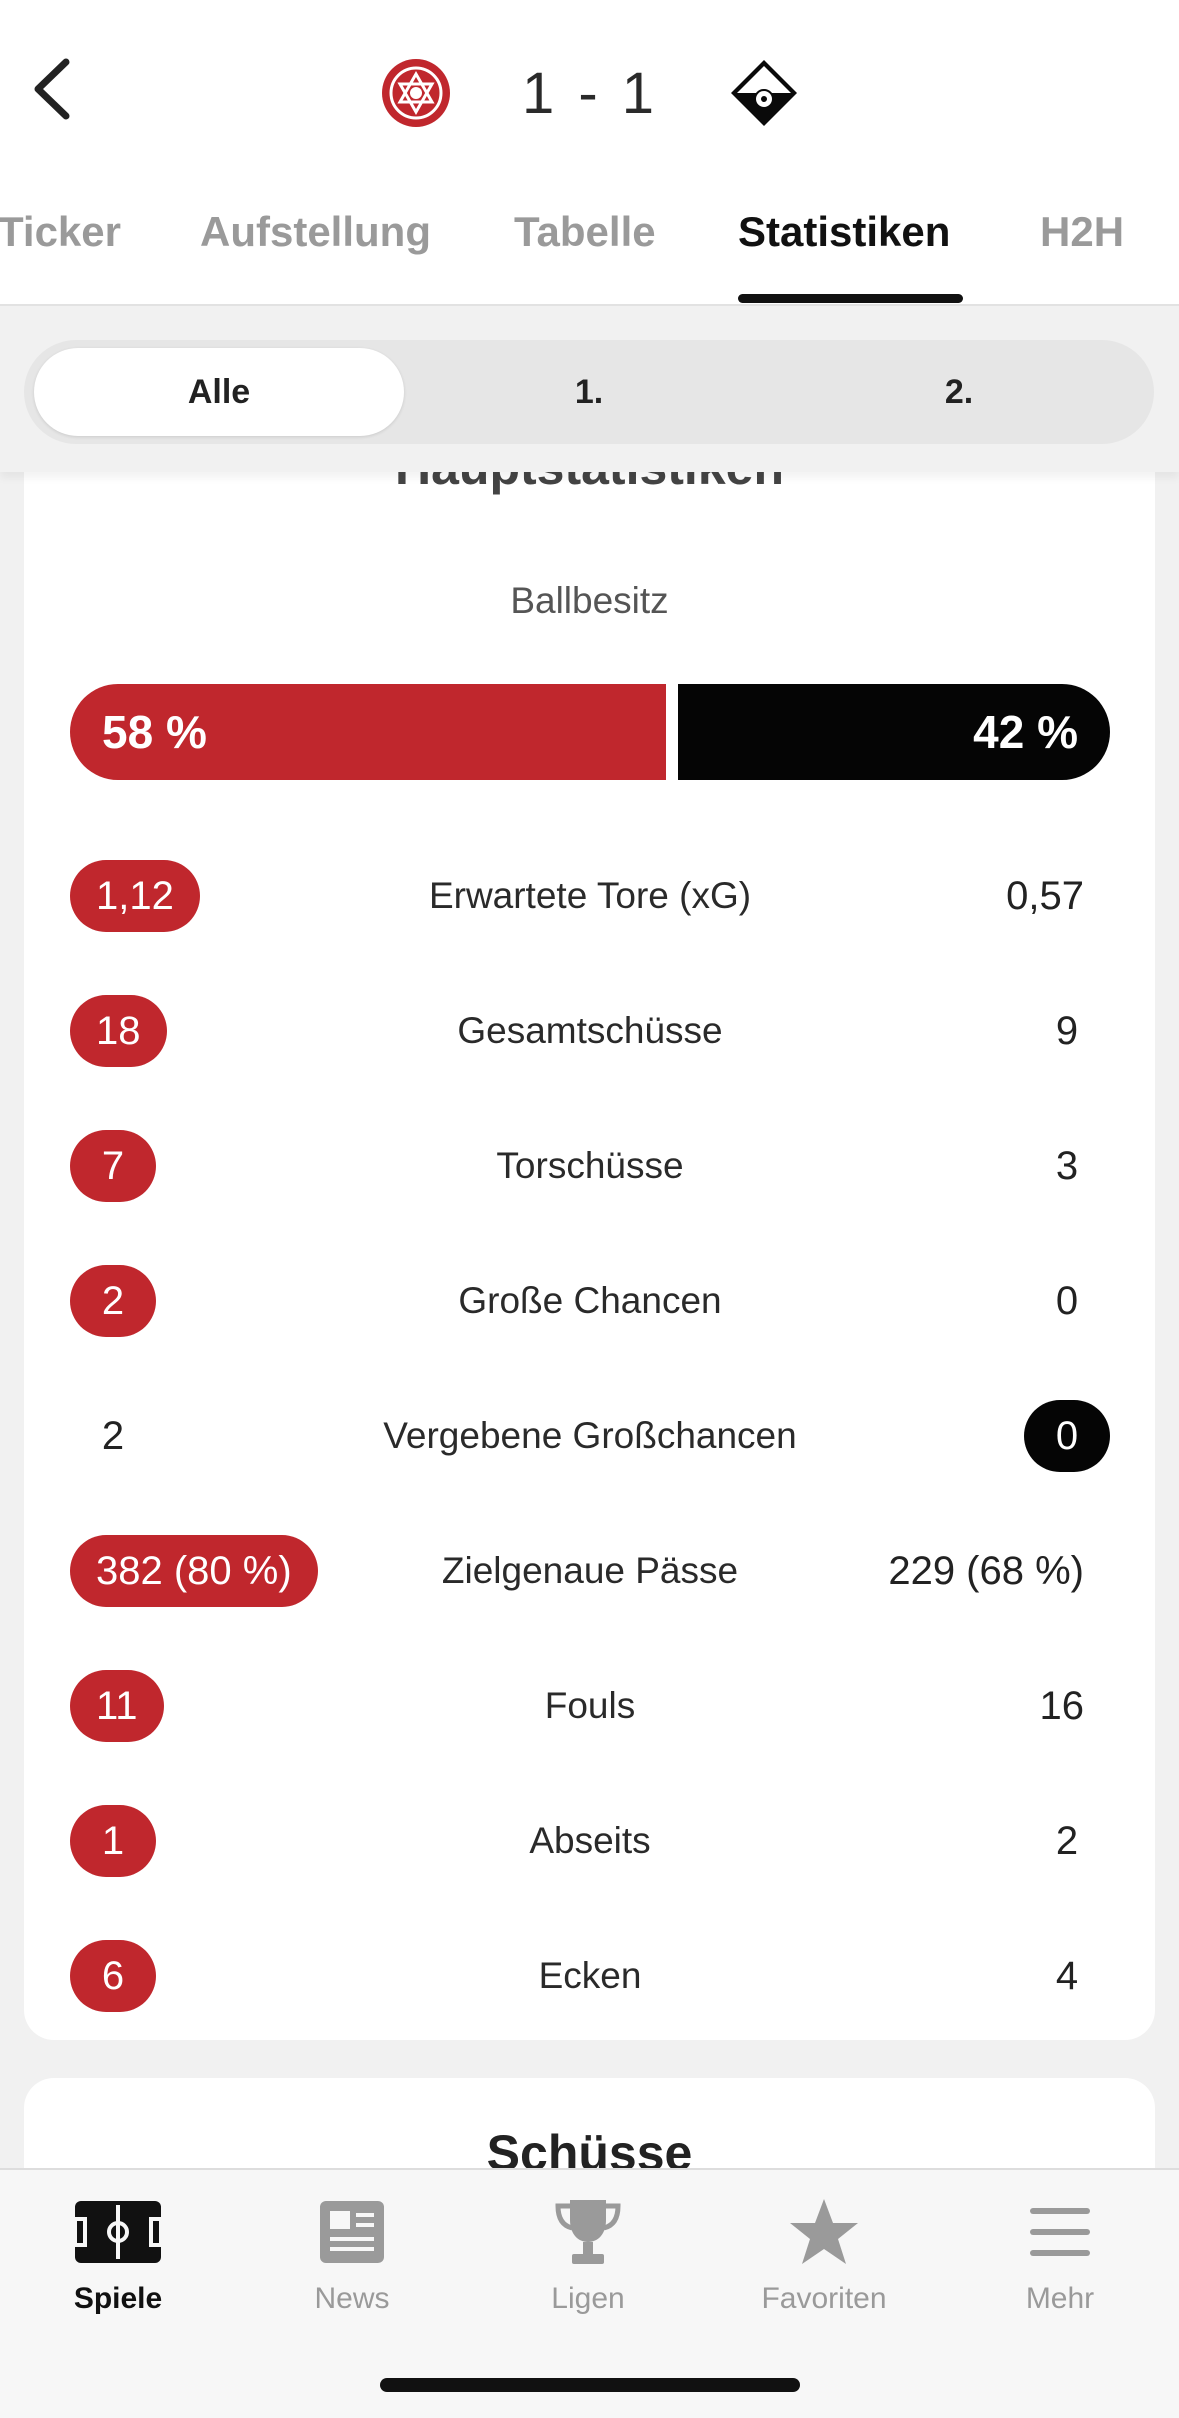 The width and height of the screenshot is (1179, 2418). Describe the element at coordinates (113, 1841) in the screenshot. I see `stat-home-value: 1` at that location.